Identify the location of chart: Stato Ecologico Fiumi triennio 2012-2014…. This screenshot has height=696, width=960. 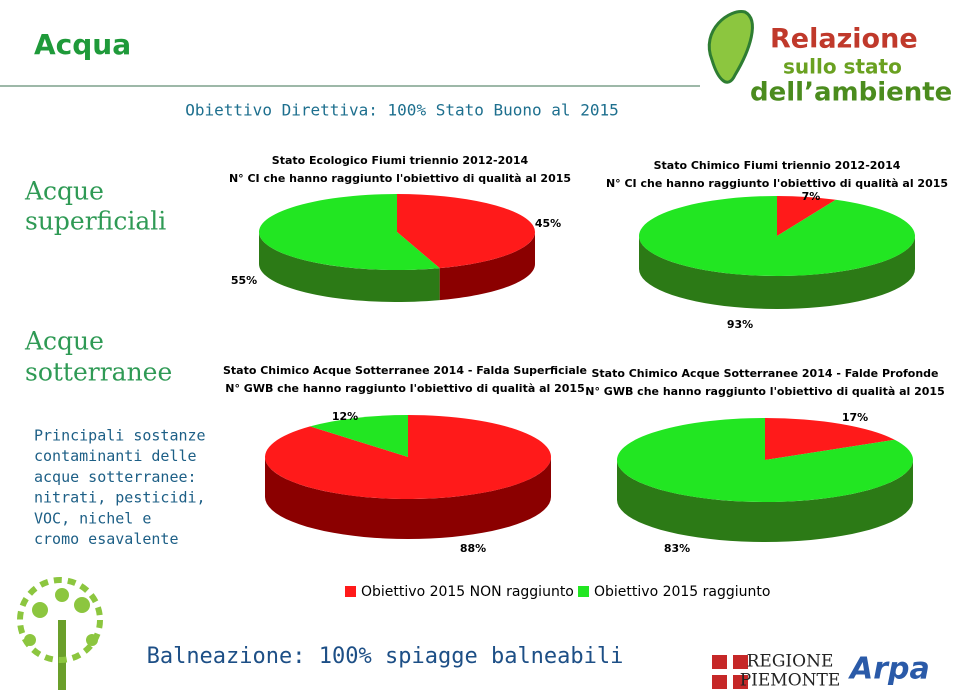
(400, 228).